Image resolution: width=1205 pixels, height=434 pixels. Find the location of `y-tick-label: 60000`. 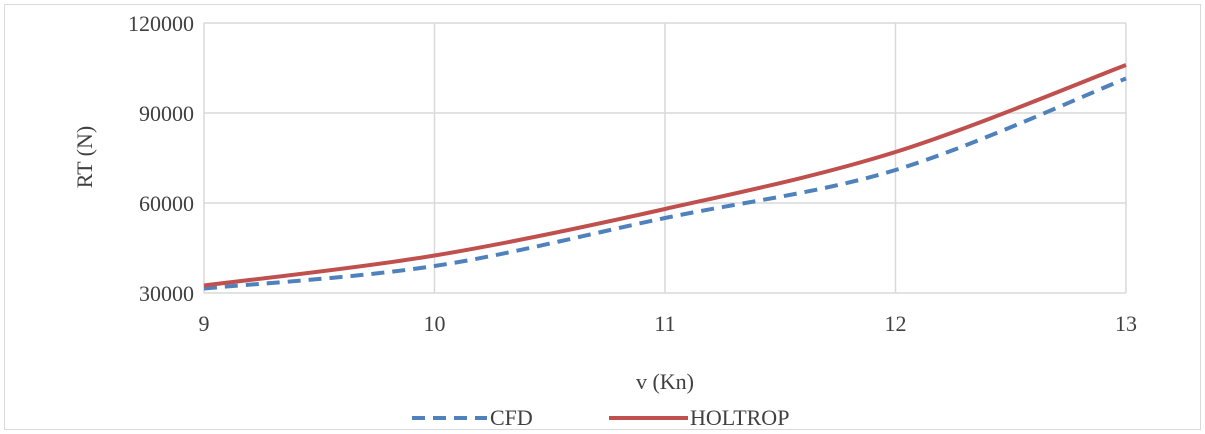

y-tick-label: 60000 is located at coordinates (166, 203).